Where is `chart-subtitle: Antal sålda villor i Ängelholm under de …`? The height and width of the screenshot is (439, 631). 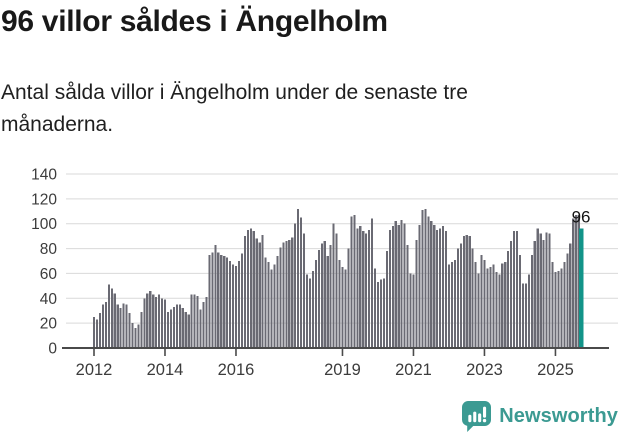 chart-subtitle: Antal sålda villor i Ängelholm under de … is located at coordinates (234, 108).